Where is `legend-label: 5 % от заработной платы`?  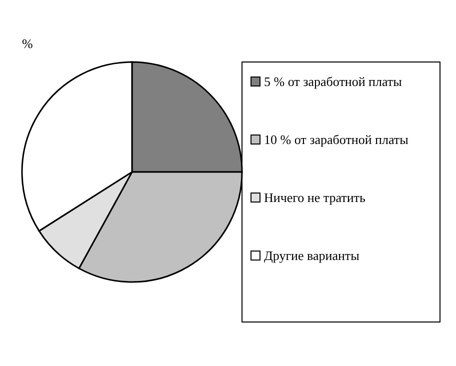
legend-label: 5 % от заработной платы is located at coordinates (333, 81).